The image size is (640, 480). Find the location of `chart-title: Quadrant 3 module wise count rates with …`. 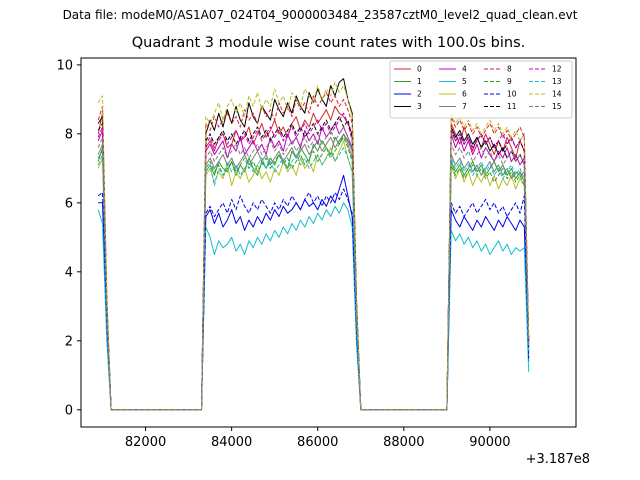

chart-title: Quadrant 3 module wise count rates with … is located at coordinates (328, 43).